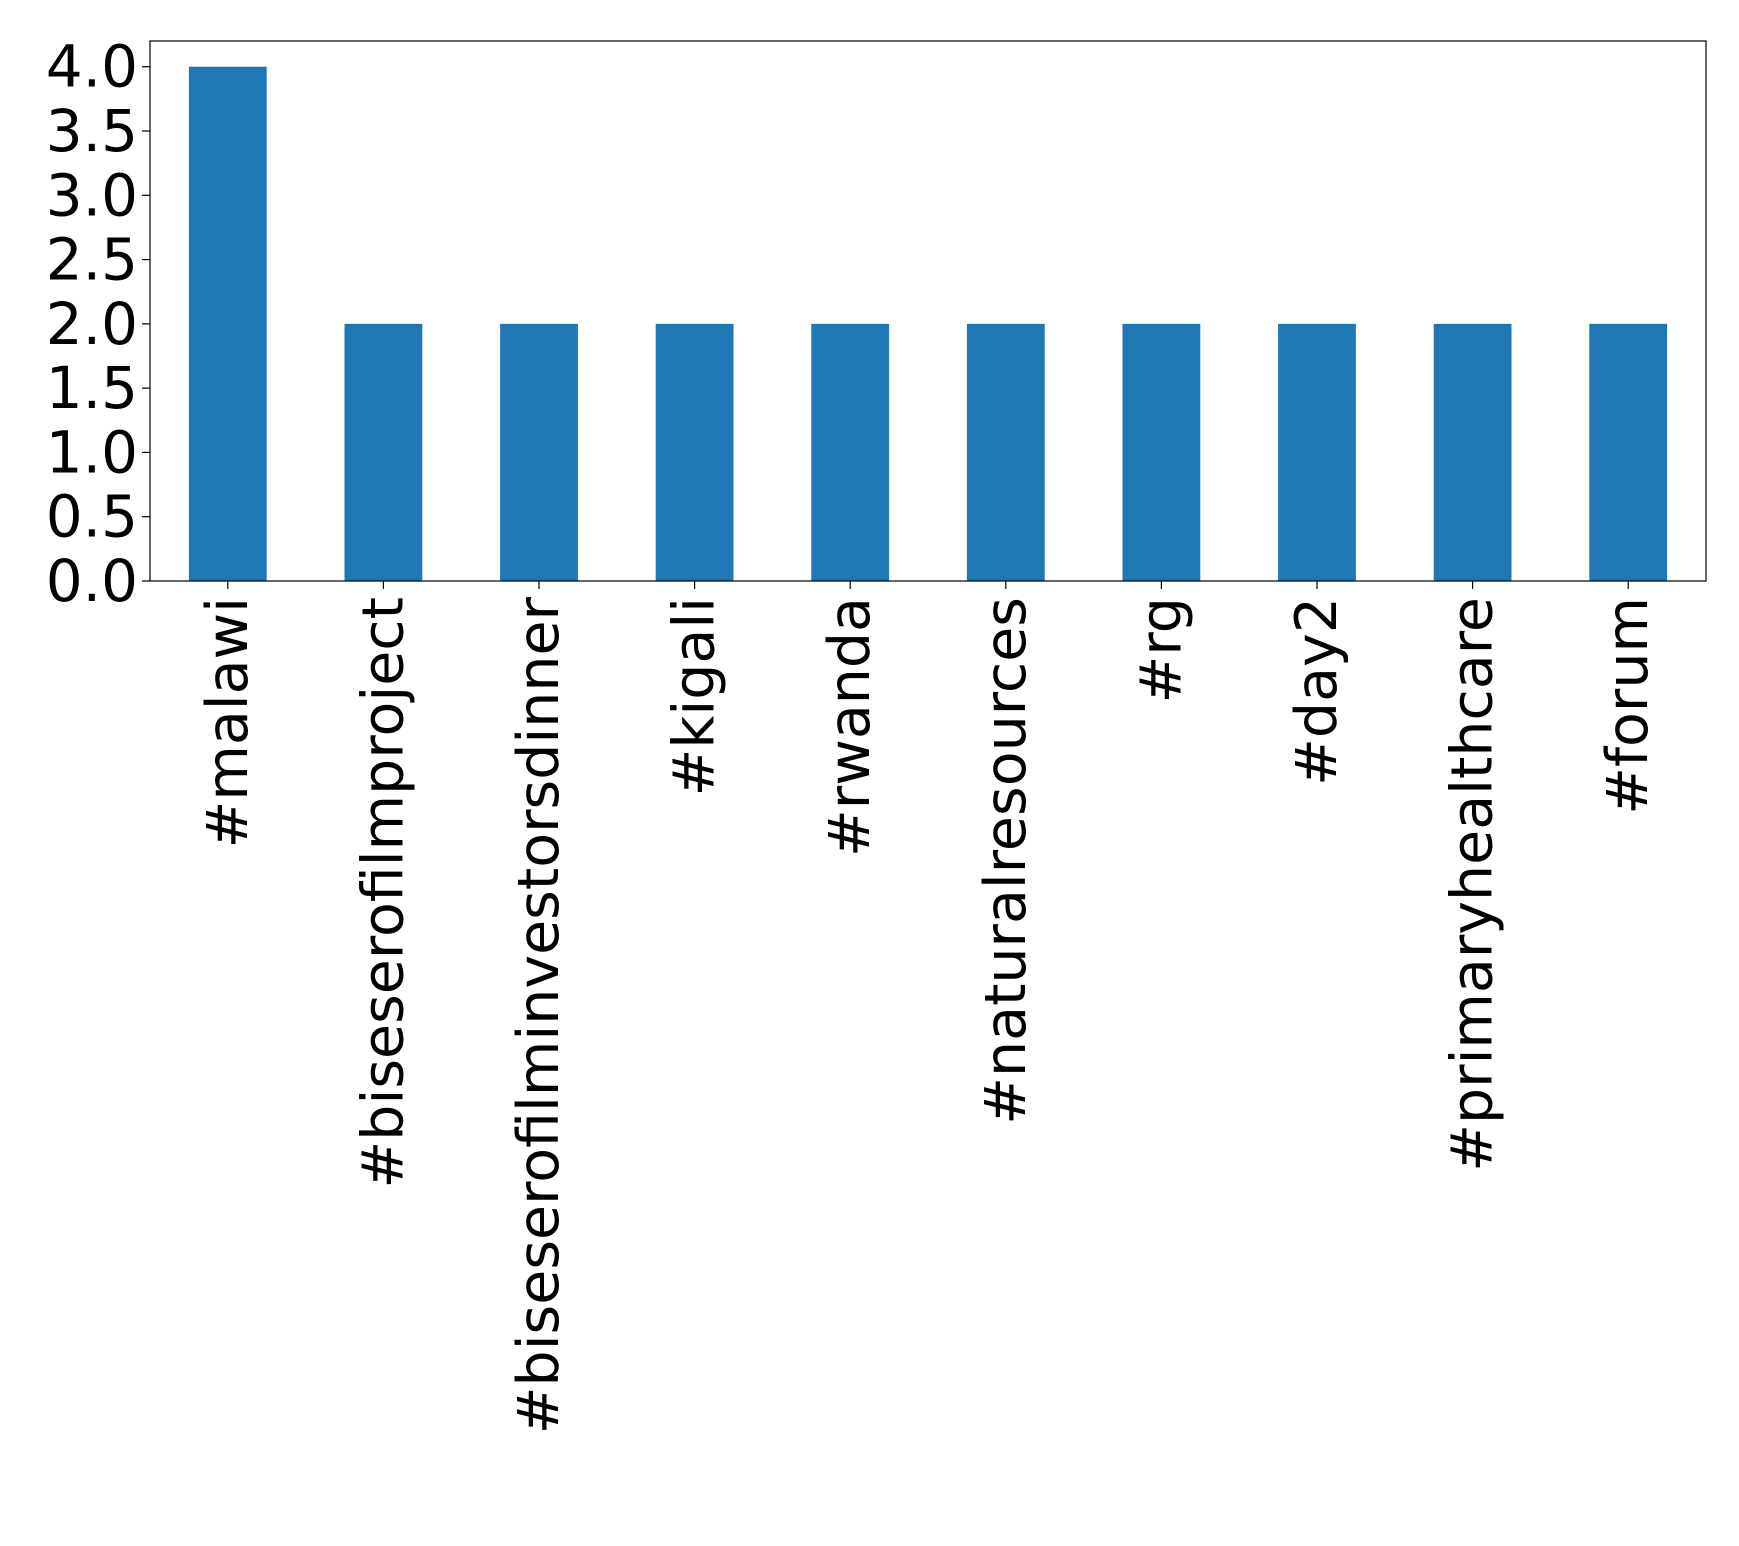 This screenshot has height=1546, width=1739. I want to click on y-tick-label: 2.0, so click(92, 324).